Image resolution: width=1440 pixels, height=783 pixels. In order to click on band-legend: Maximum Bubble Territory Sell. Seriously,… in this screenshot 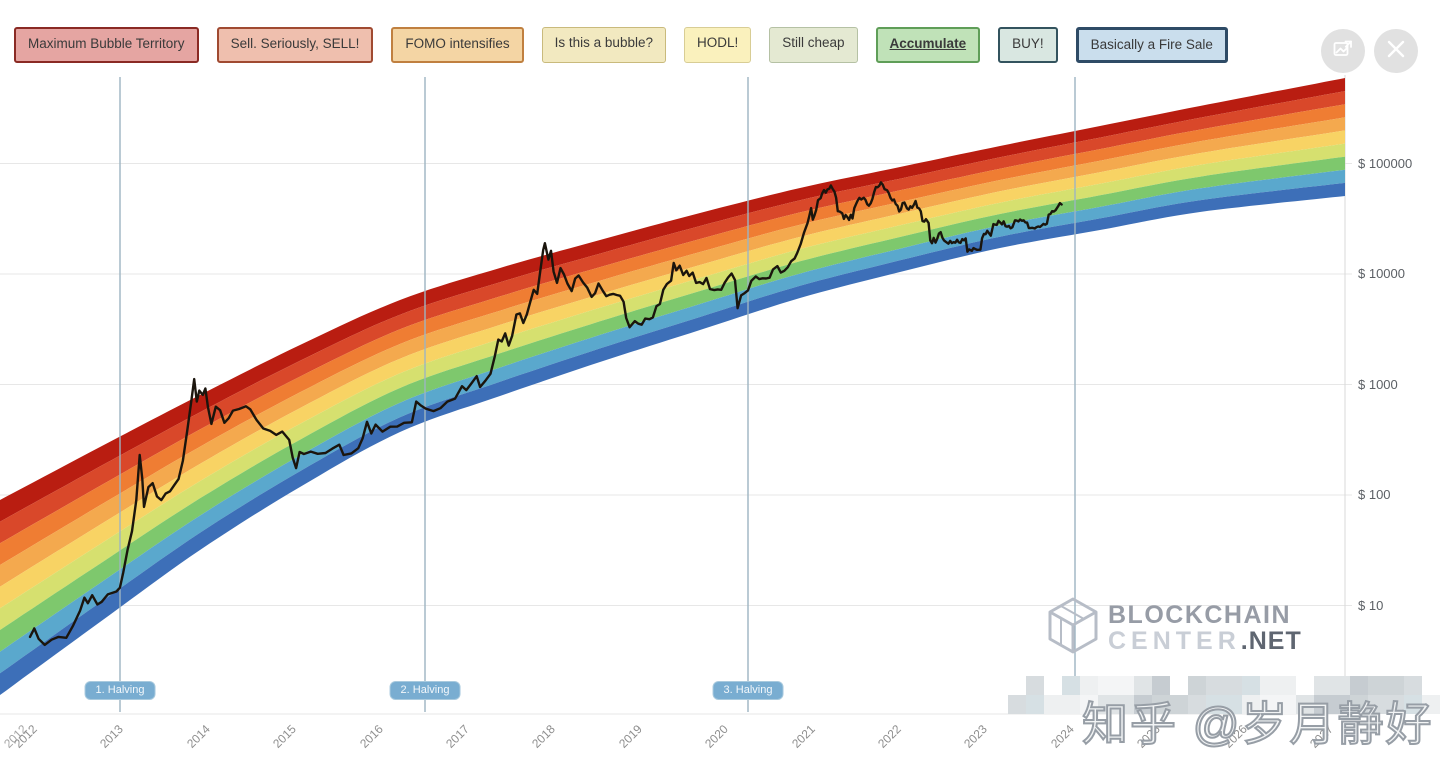, I will do `click(621, 45)`.